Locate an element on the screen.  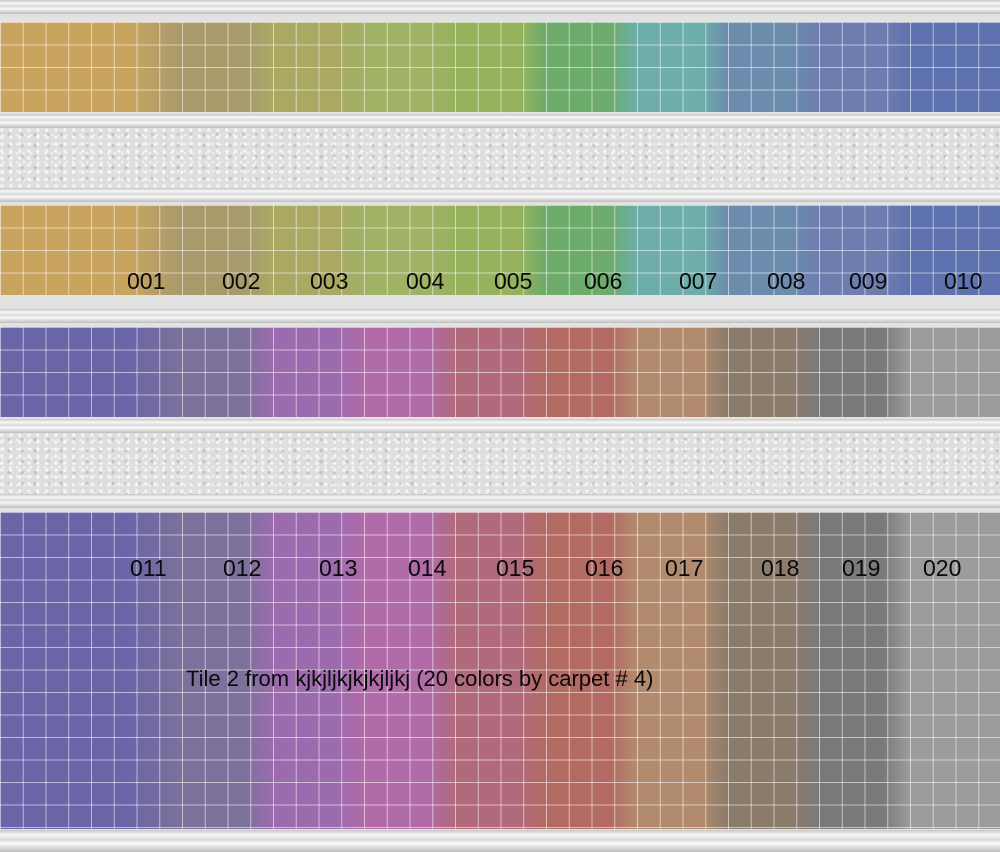
color-label: 004 is located at coordinates (425, 281).